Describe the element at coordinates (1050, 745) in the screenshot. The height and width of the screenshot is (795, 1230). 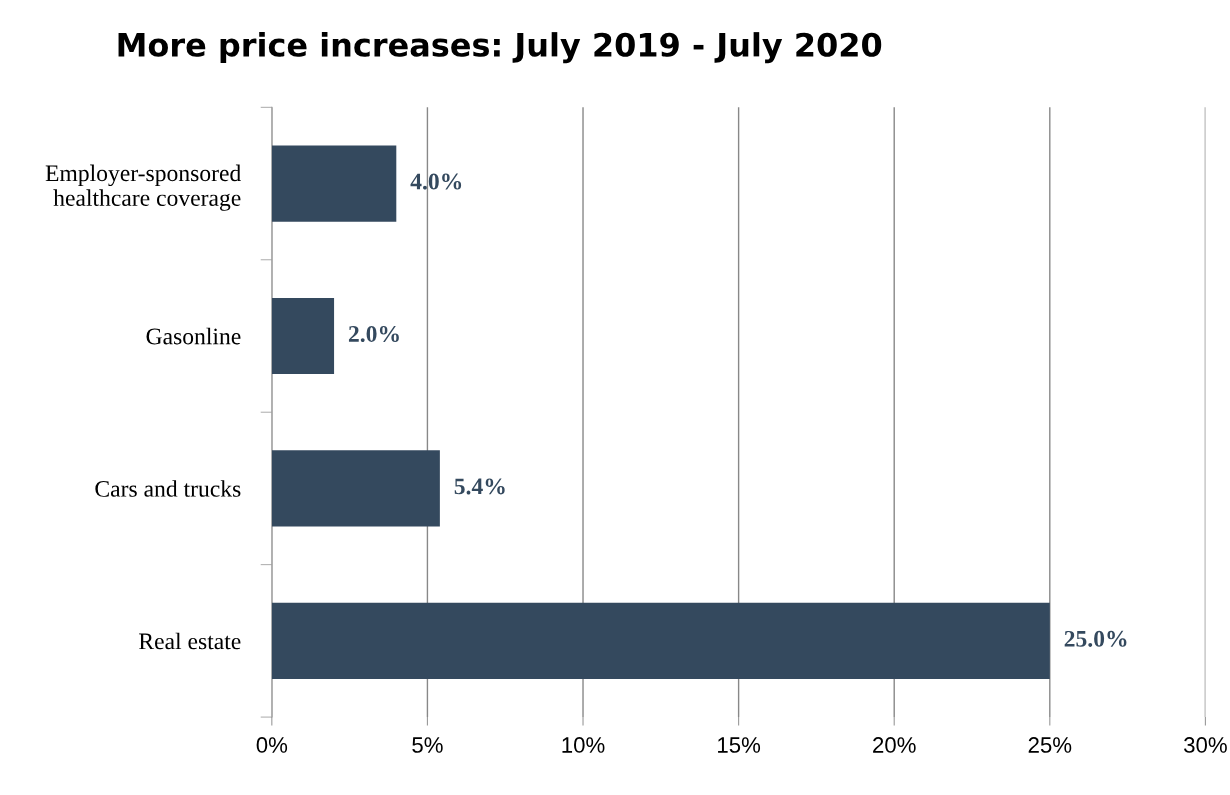
I see `x-tick-label: 25%` at that location.